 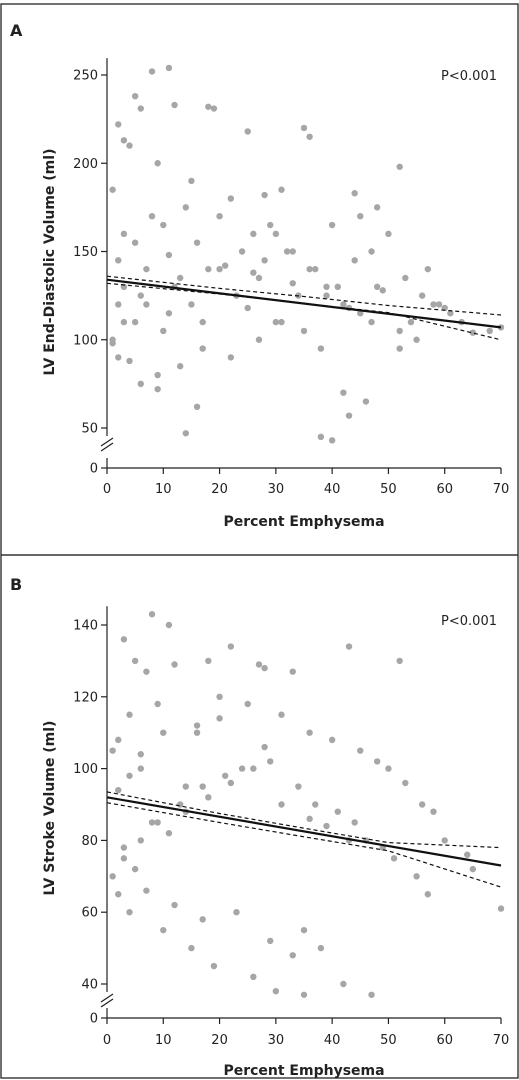 What do you see at coordinates (107, 489) in the screenshot?
I see `x-tick-label-a: 0` at bounding box center [107, 489].